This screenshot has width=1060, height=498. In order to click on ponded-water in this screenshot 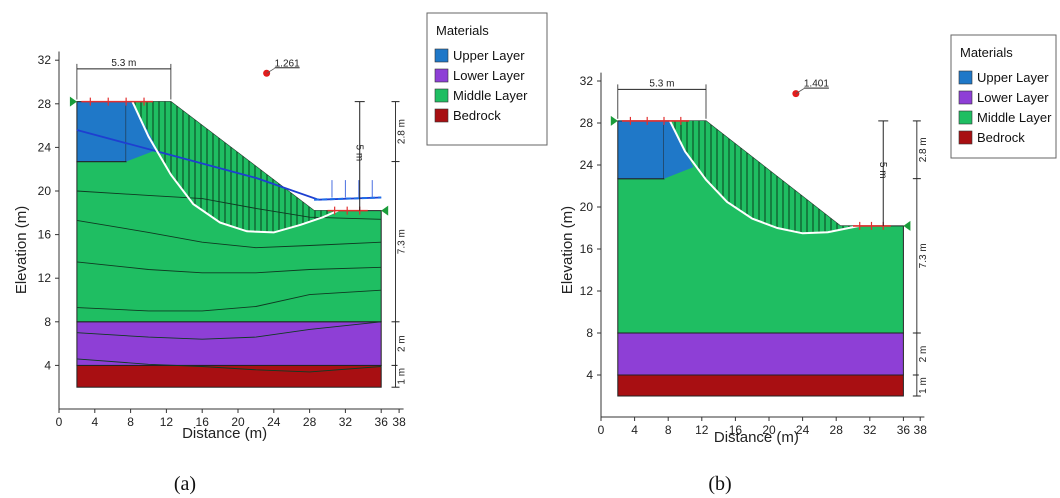, I will do `click(348, 198)`.